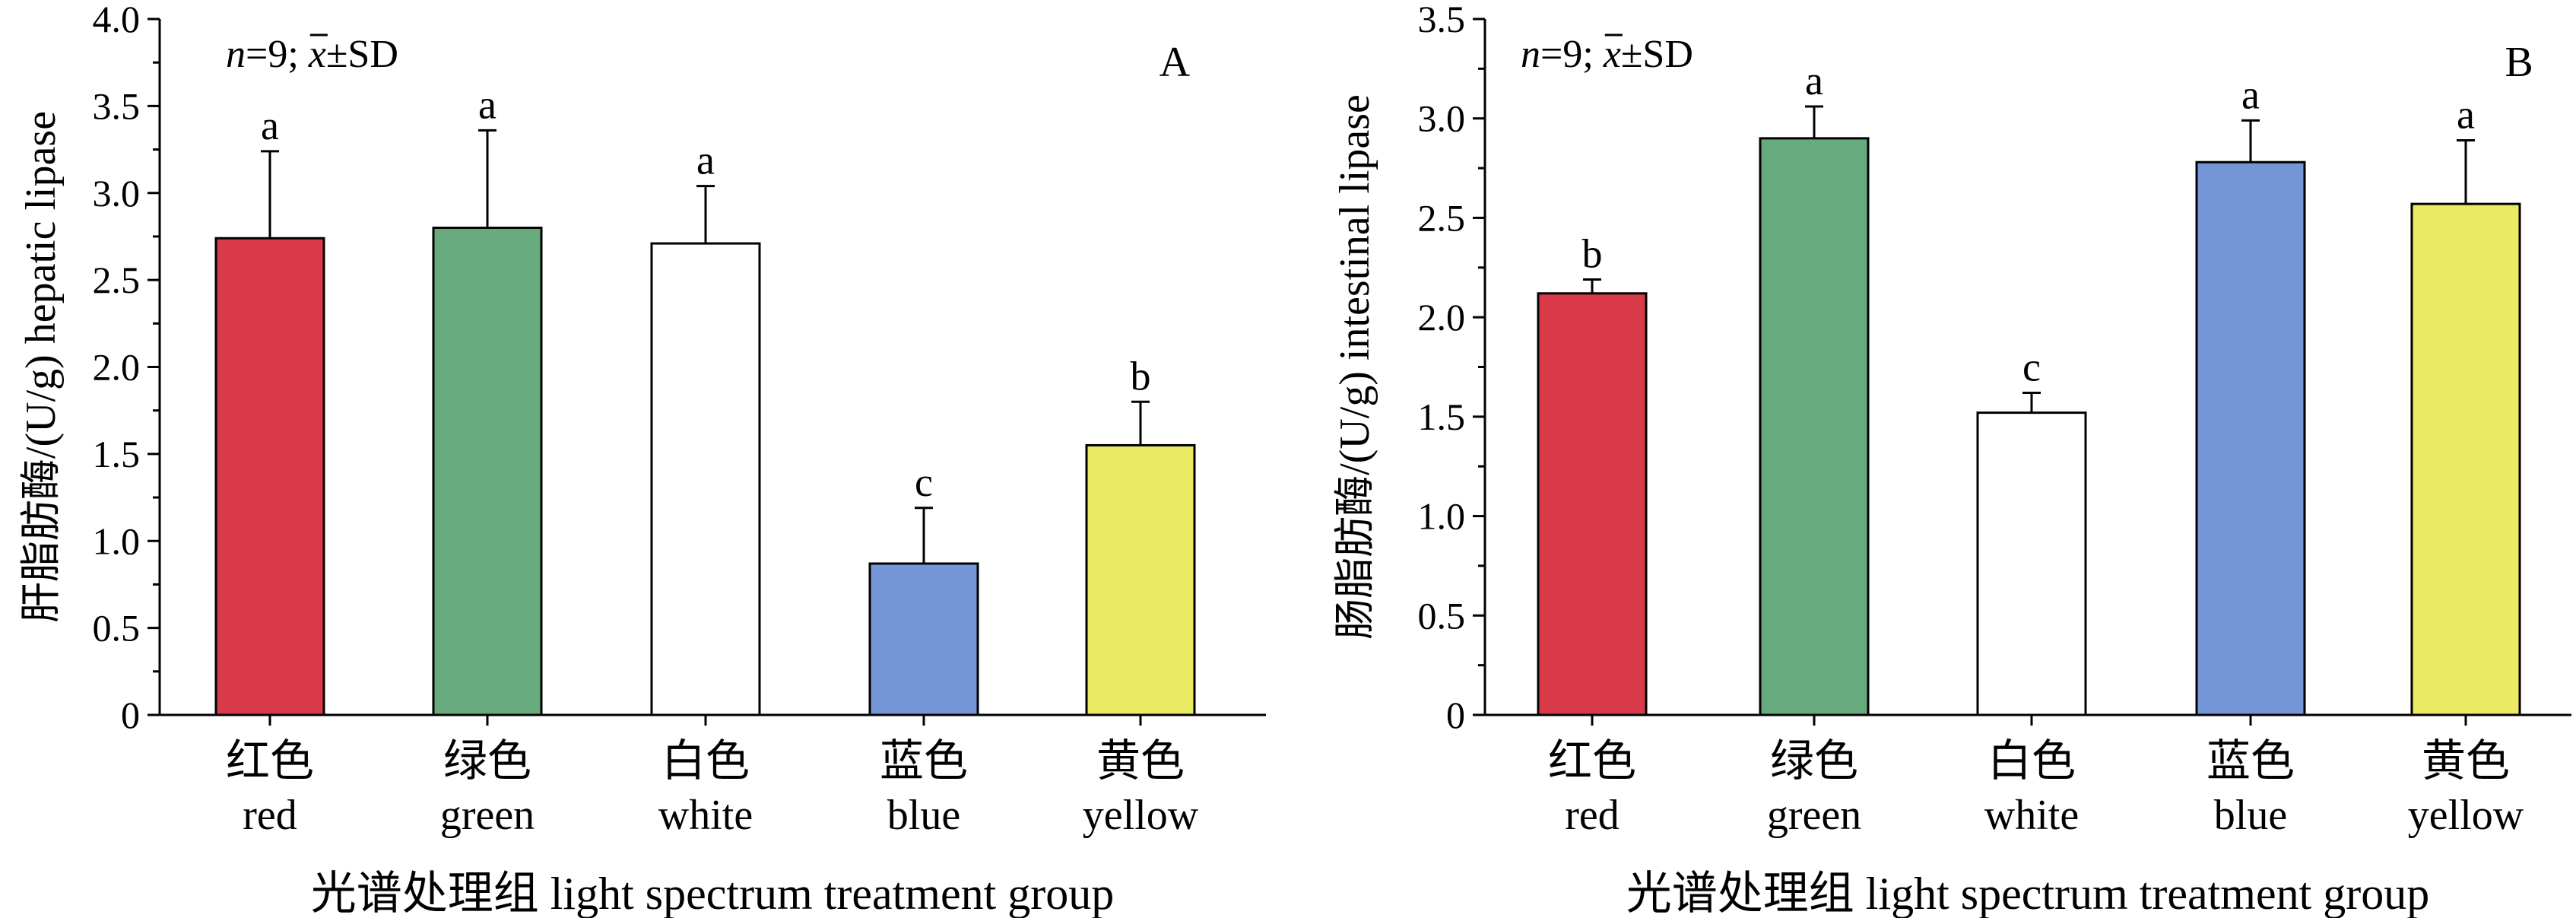  Describe the element at coordinates (2466, 114) in the screenshot. I see `significance-letter-yellow: a` at that location.